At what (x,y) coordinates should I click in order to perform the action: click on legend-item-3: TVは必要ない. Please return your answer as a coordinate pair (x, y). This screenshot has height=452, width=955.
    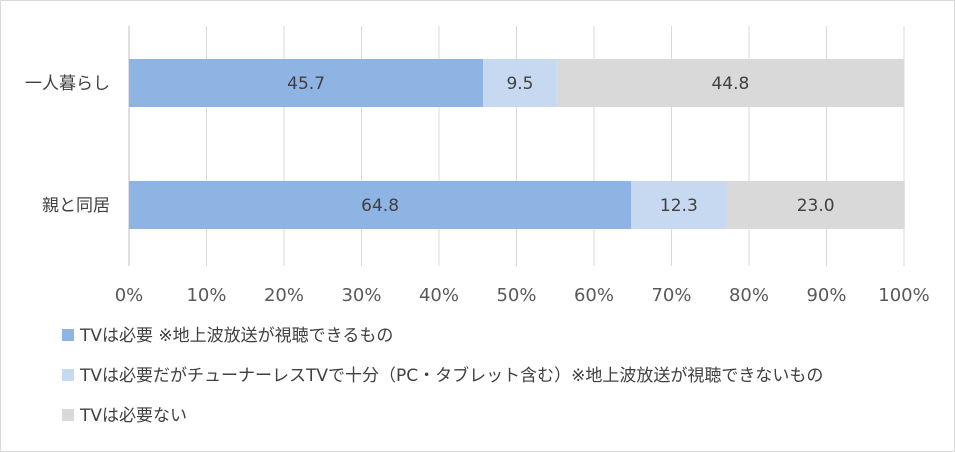
    Looking at the image, I should click on (442, 414).